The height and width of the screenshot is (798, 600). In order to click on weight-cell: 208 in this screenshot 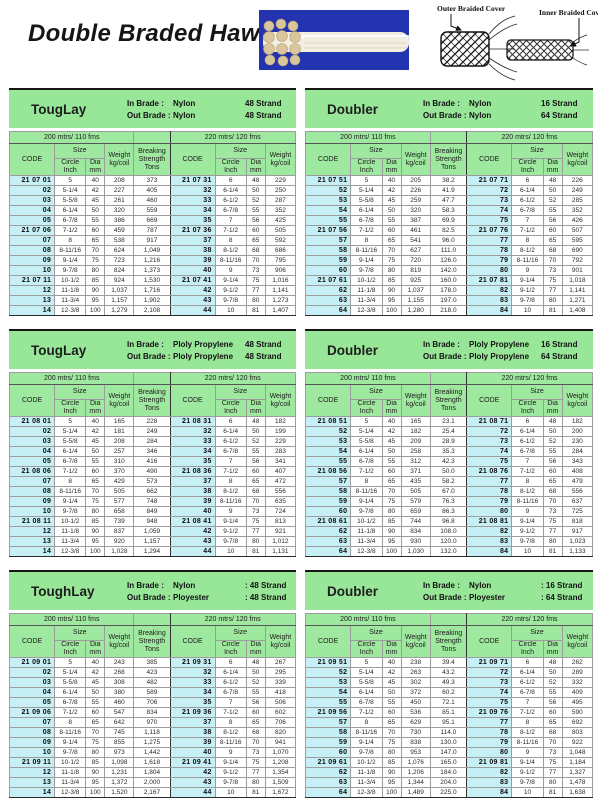, I will do `click(119, 180)`.